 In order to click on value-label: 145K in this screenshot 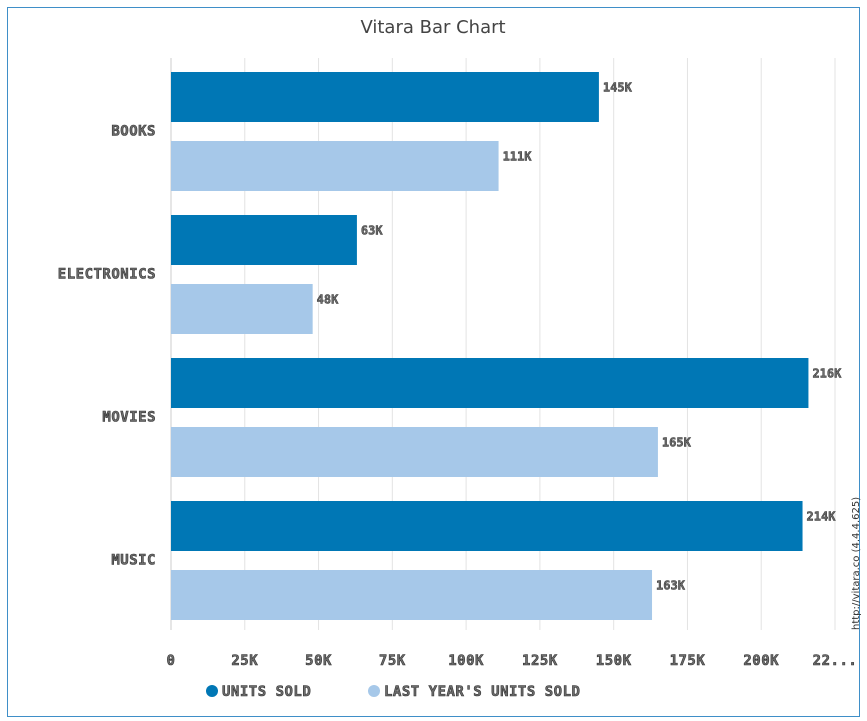, I will do `click(618, 88)`.